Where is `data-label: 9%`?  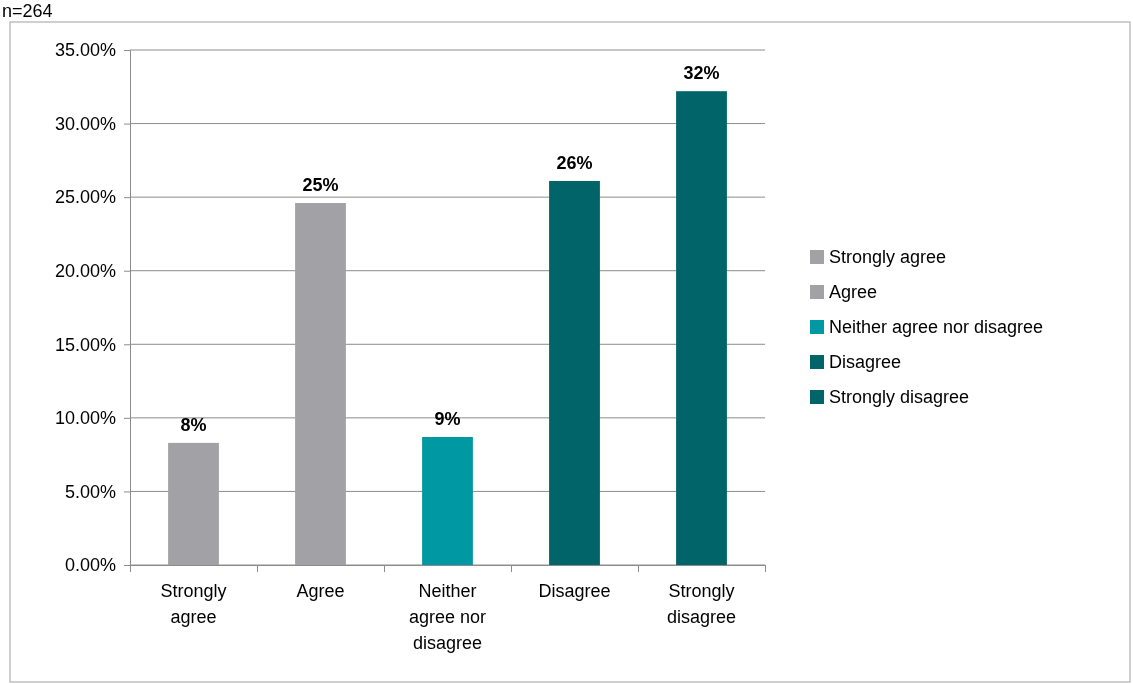 data-label: 9% is located at coordinates (447, 418).